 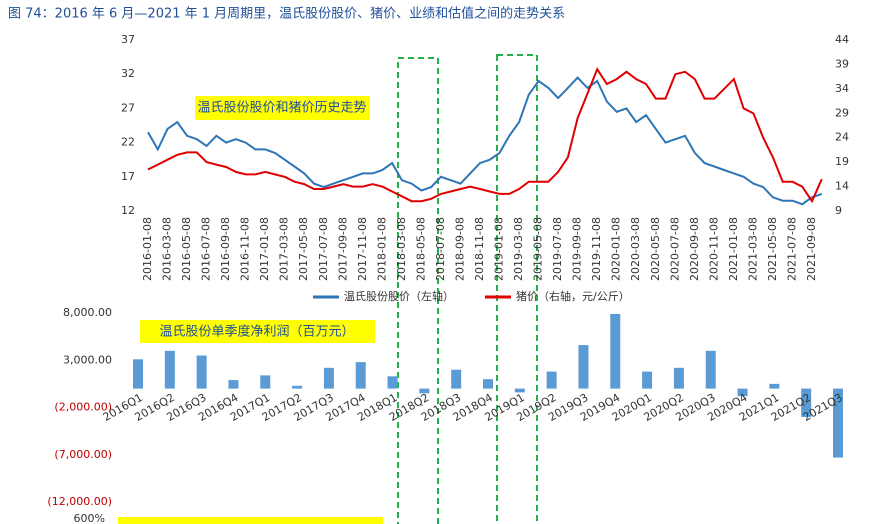 I want to click on legend-label: 猪价（右轴，元/公斤）, so click(x=573, y=296).